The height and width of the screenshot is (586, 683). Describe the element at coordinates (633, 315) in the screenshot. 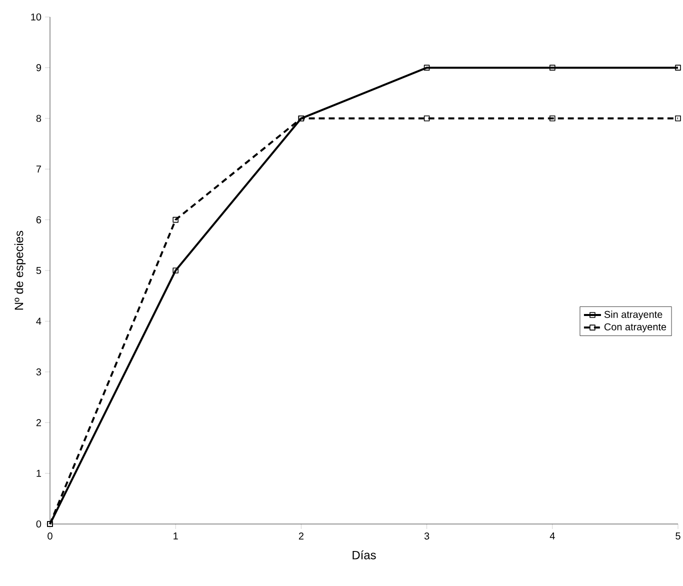

I see `legend-label: Sin atrayente` at that location.